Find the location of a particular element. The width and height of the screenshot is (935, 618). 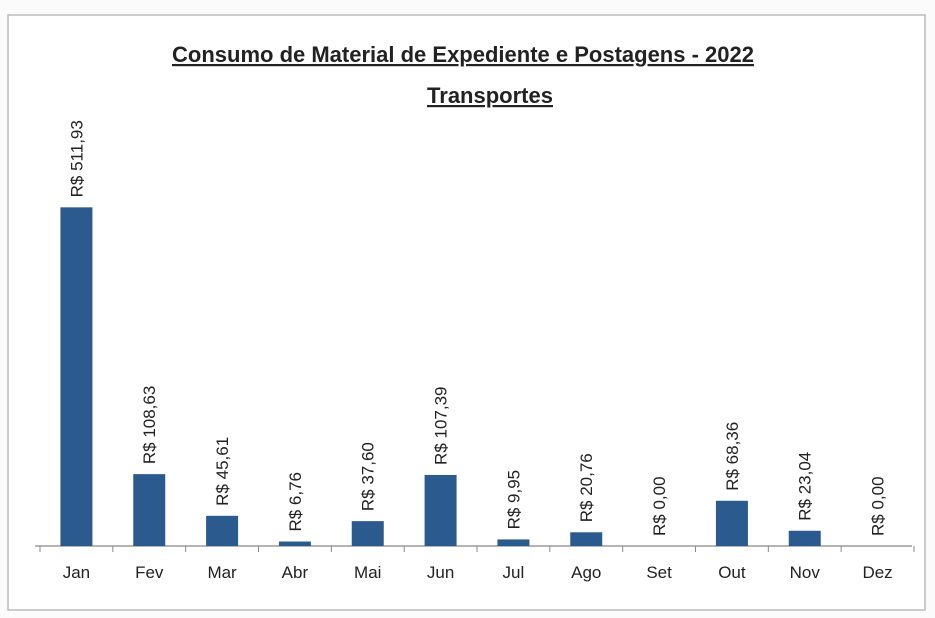

value-label: R$ 9,95 is located at coordinates (513, 500).